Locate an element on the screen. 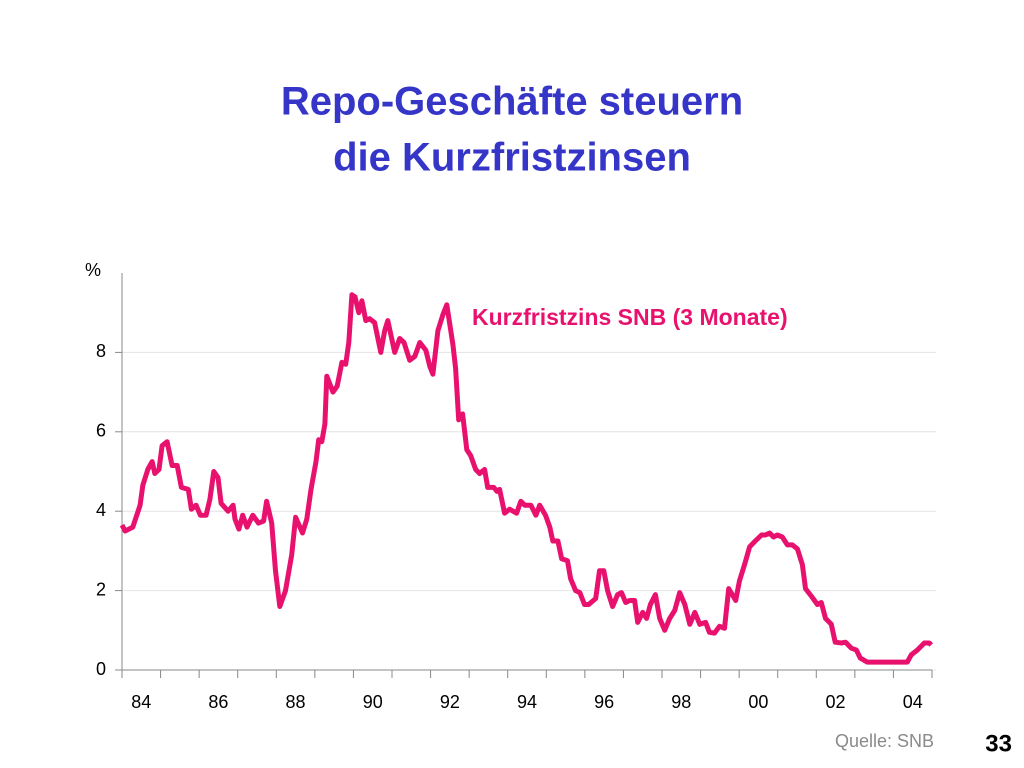  x-tick-label: 00 is located at coordinates (758, 702).